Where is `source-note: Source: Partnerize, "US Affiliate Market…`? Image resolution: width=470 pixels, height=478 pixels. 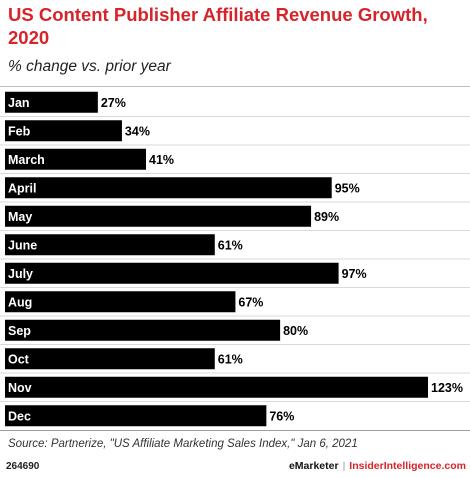 source-note: Source: Partnerize, "US Affiliate Market… is located at coordinates (183, 444).